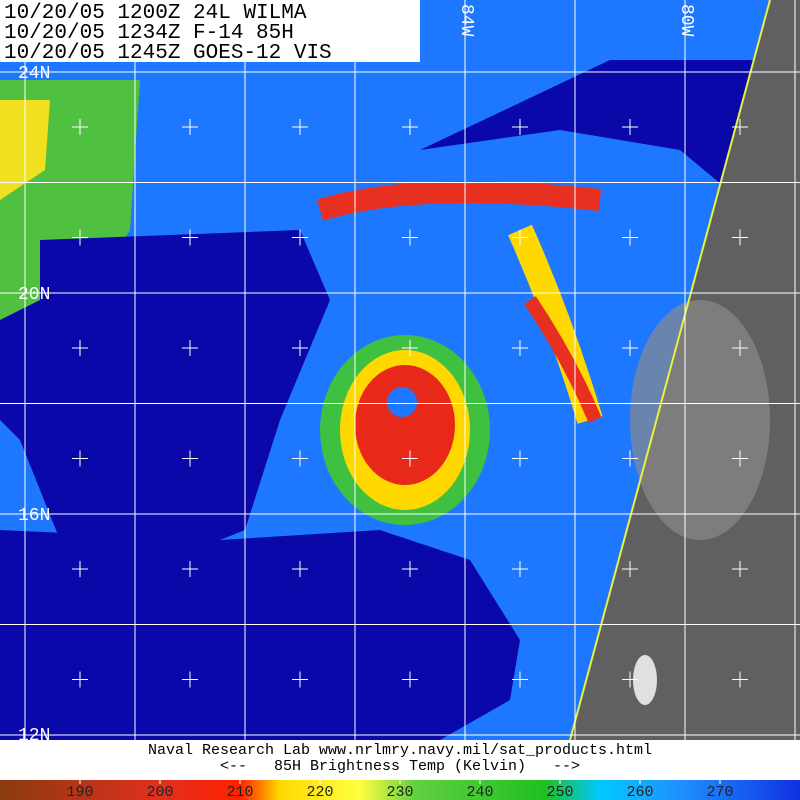 The width and height of the screenshot is (800, 800). What do you see at coordinates (159, 792) in the screenshot?
I see `colorbar-label: 200` at bounding box center [159, 792].